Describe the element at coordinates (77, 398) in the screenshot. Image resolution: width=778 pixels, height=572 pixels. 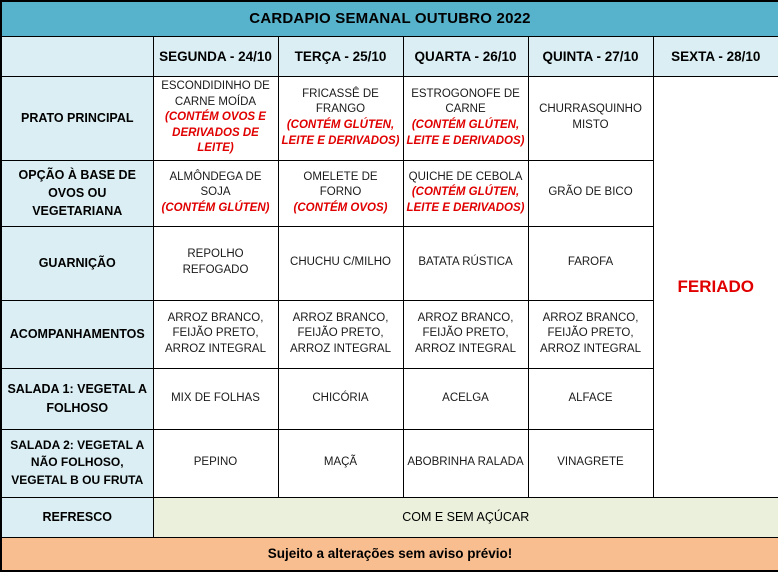
I see `row-label-salada-1: SALADA 1: VEGETAL A FOLHOSO` at that location.